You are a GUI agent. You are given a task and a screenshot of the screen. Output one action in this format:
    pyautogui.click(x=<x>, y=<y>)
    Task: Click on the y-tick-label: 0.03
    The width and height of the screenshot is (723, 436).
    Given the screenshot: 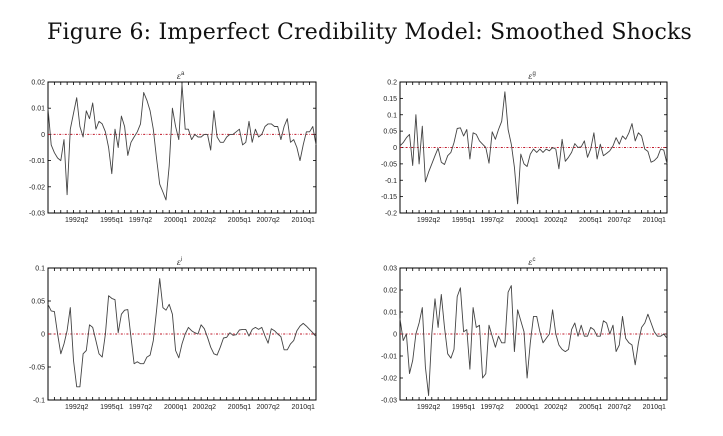 What is the action you would take?
    pyautogui.click(x=390, y=269)
    